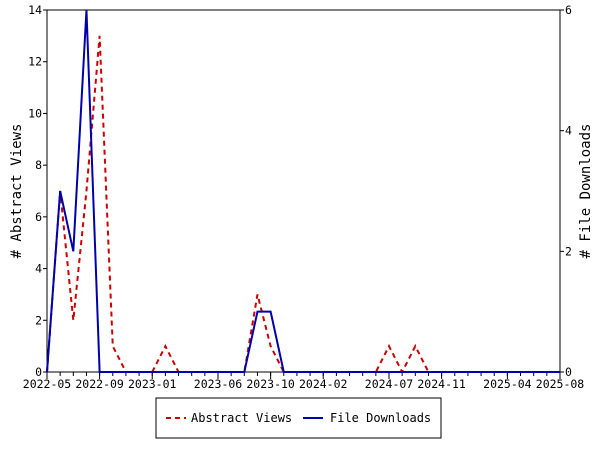  I want to click on x-tick-label: 2022-05, so click(47, 384).